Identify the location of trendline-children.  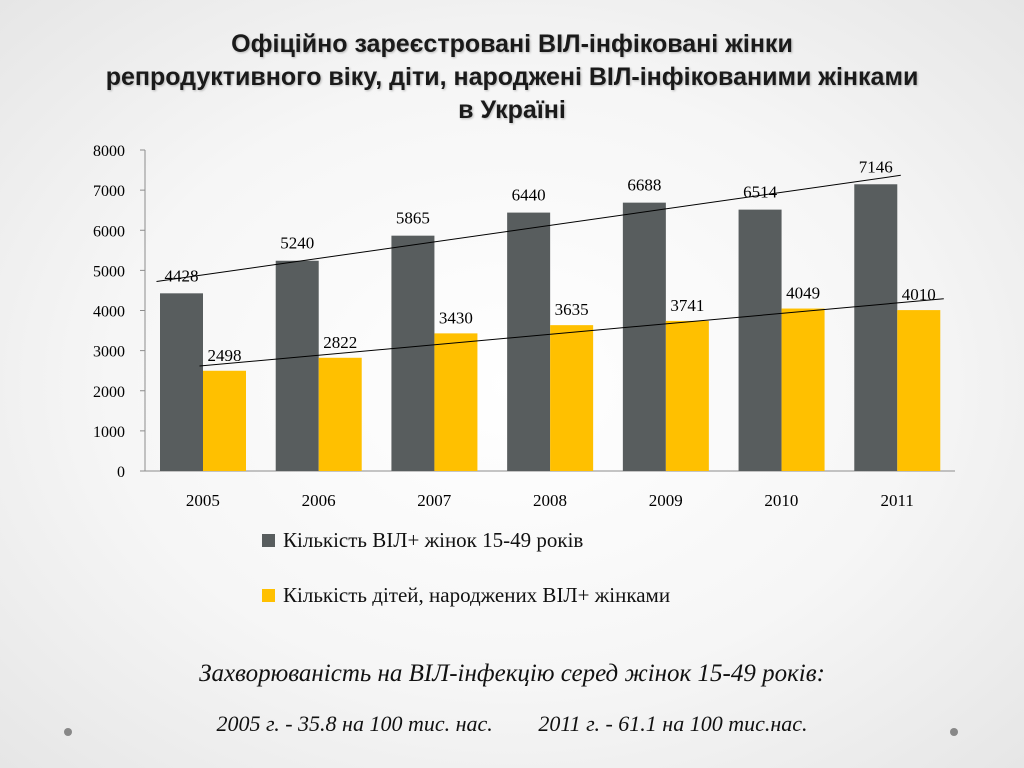
(571, 332).